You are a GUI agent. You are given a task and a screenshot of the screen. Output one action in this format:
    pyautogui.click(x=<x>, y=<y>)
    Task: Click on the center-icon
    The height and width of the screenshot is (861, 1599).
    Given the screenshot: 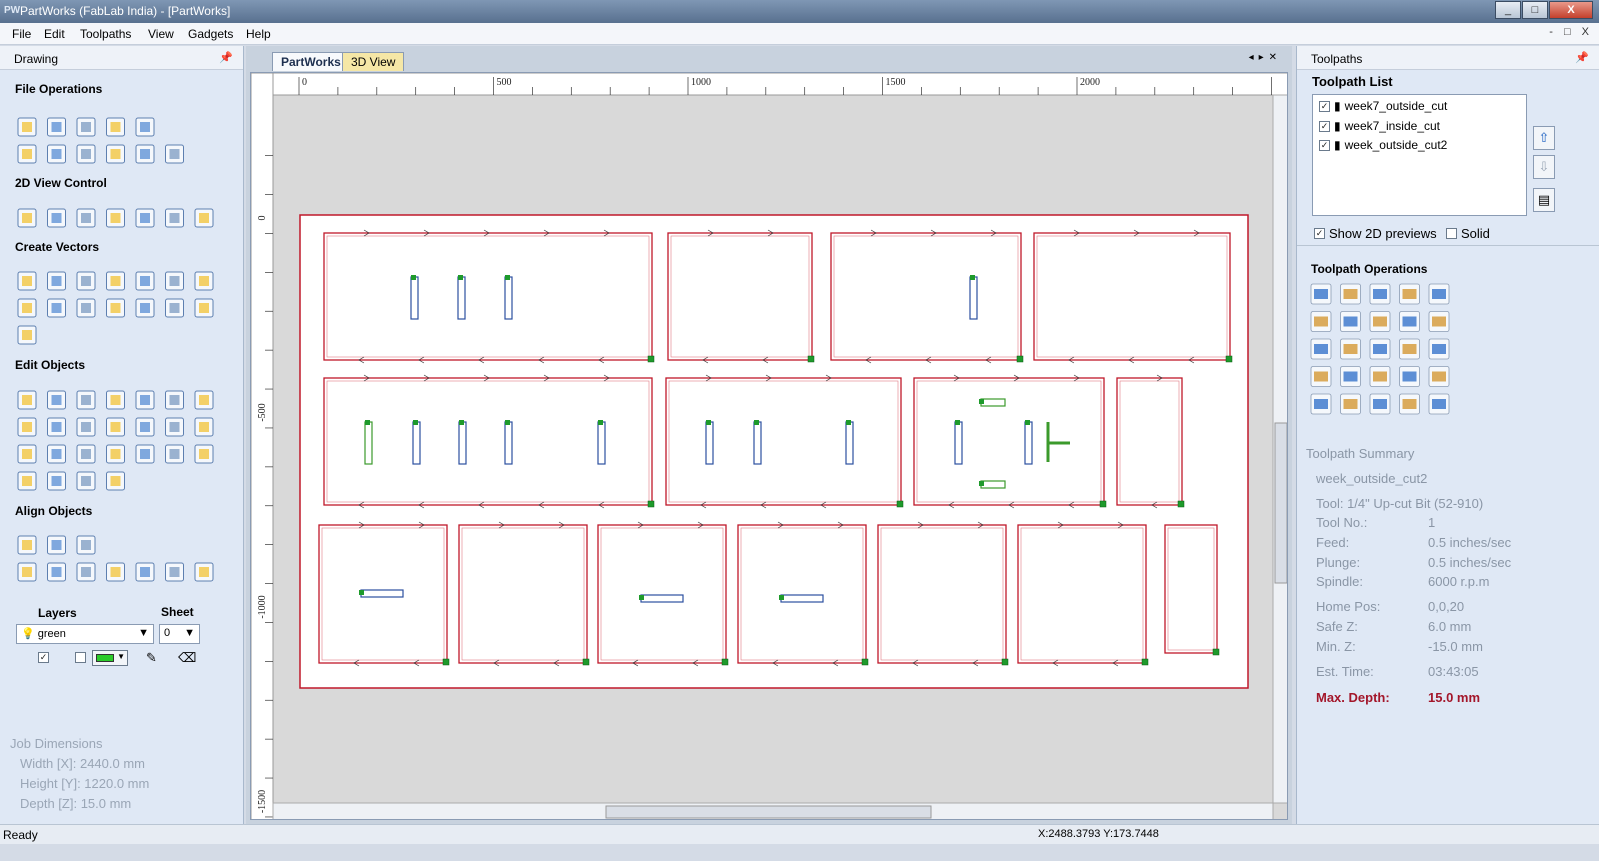 What is the action you would take?
    pyautogui.click(x=86, y=427)
    